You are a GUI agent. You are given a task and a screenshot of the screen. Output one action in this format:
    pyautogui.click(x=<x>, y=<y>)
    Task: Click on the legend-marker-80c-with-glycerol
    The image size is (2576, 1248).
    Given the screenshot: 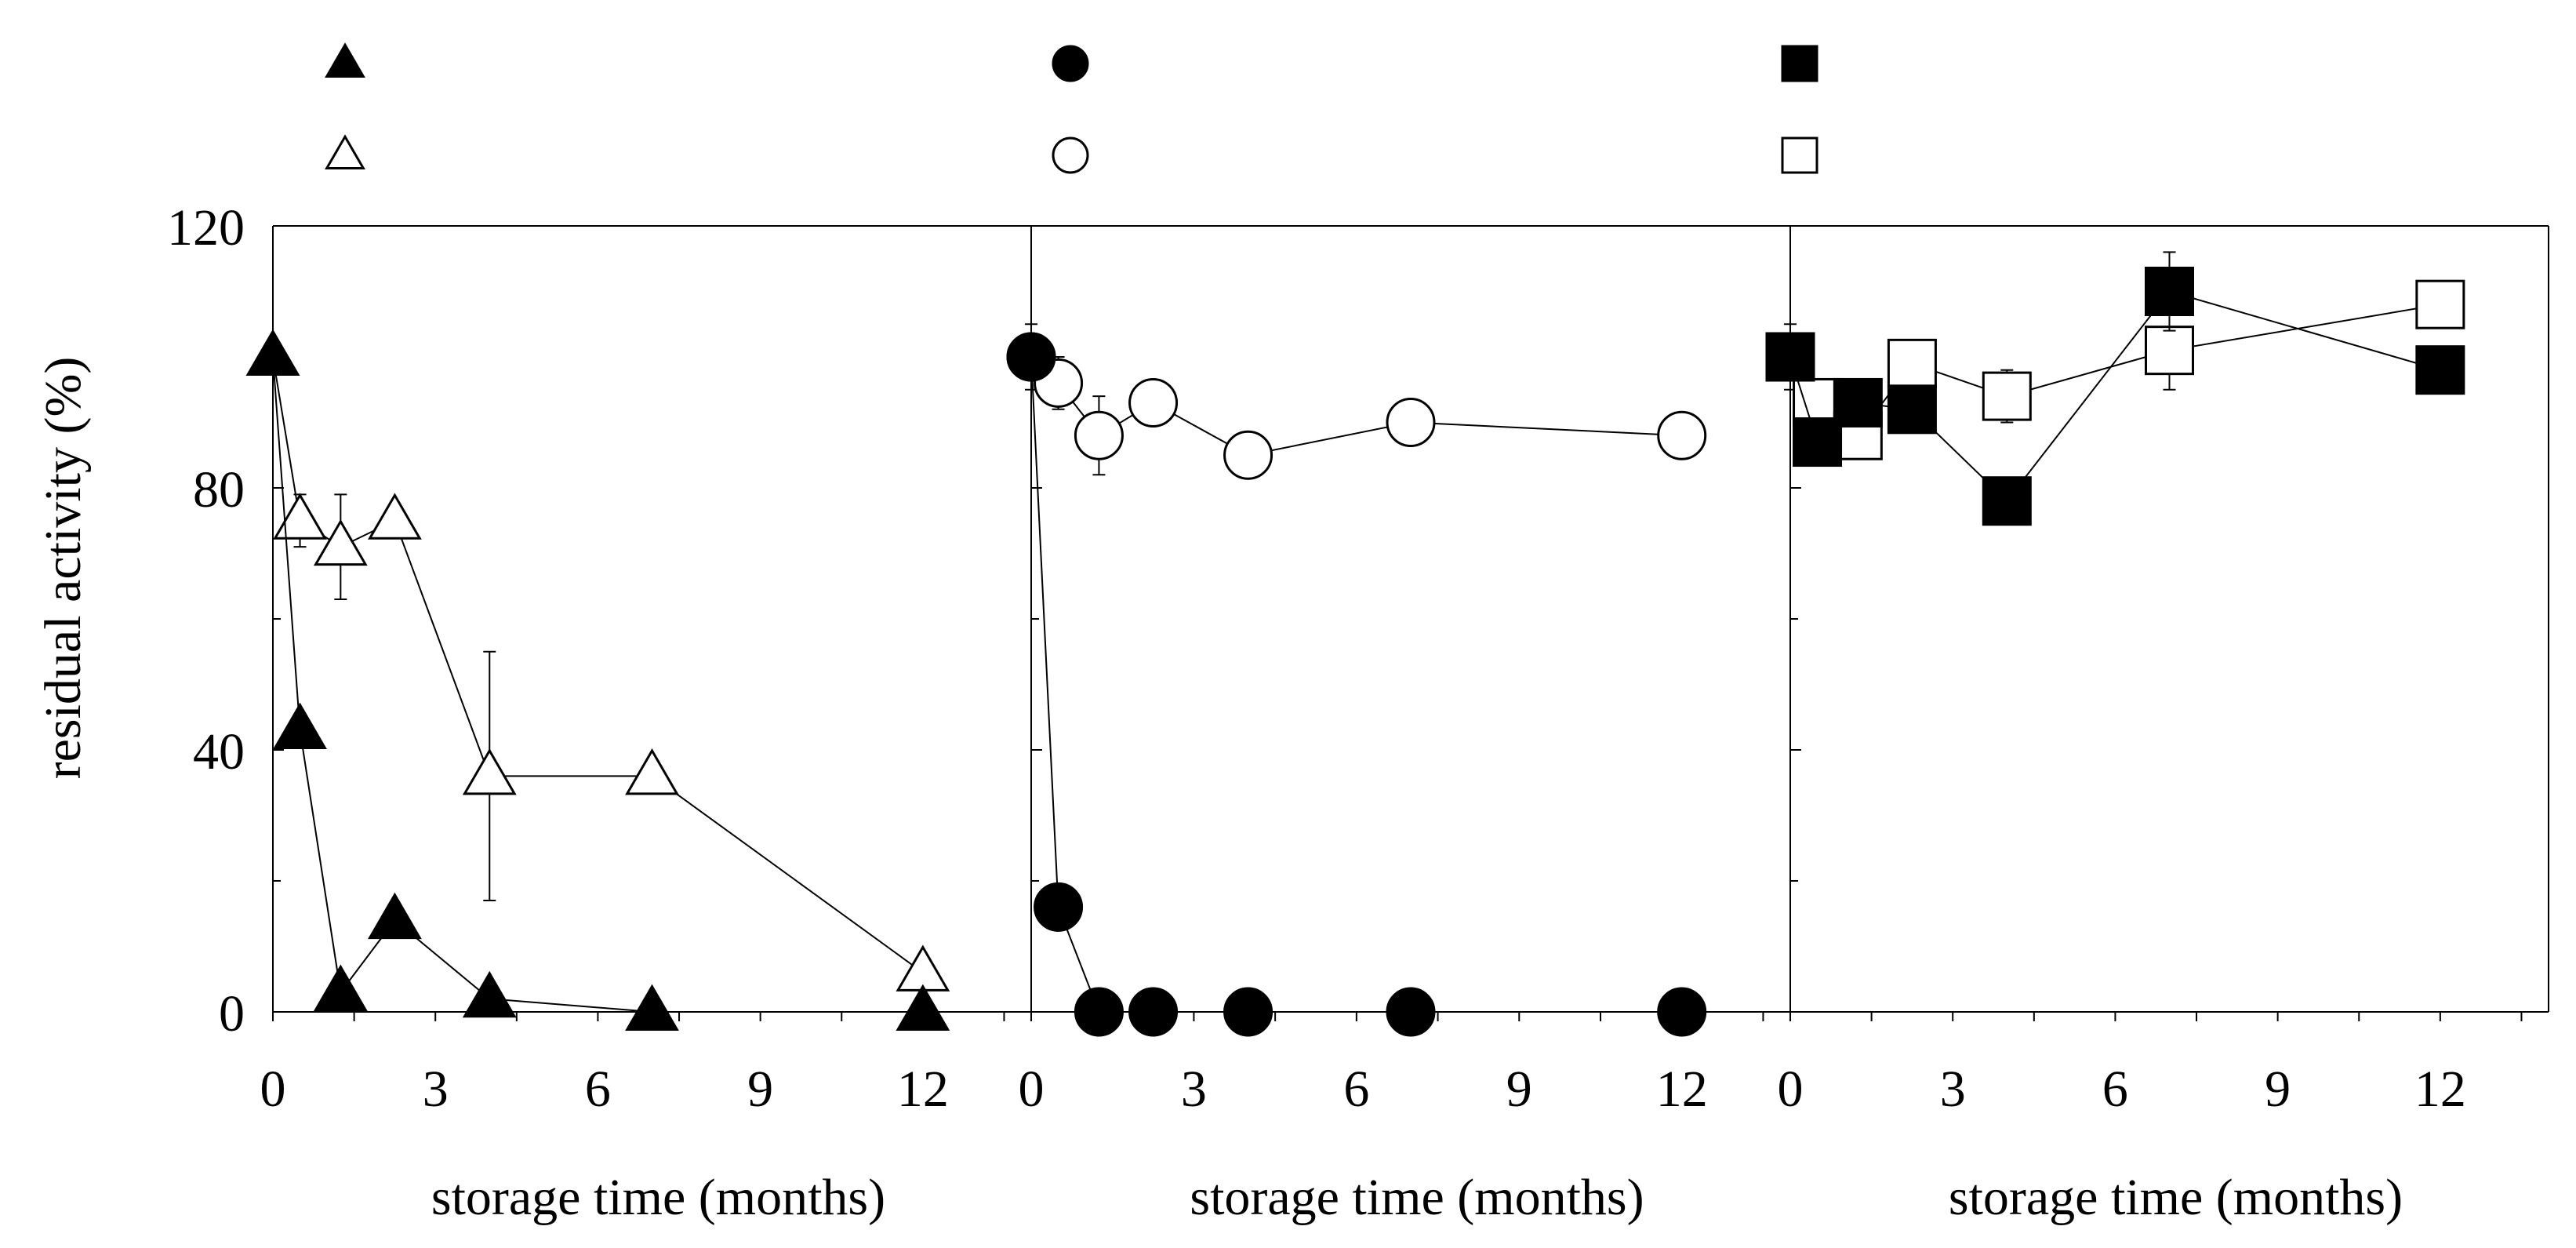 What is the action you would take?
    pyautogui.click(x=1799, y=155)
    